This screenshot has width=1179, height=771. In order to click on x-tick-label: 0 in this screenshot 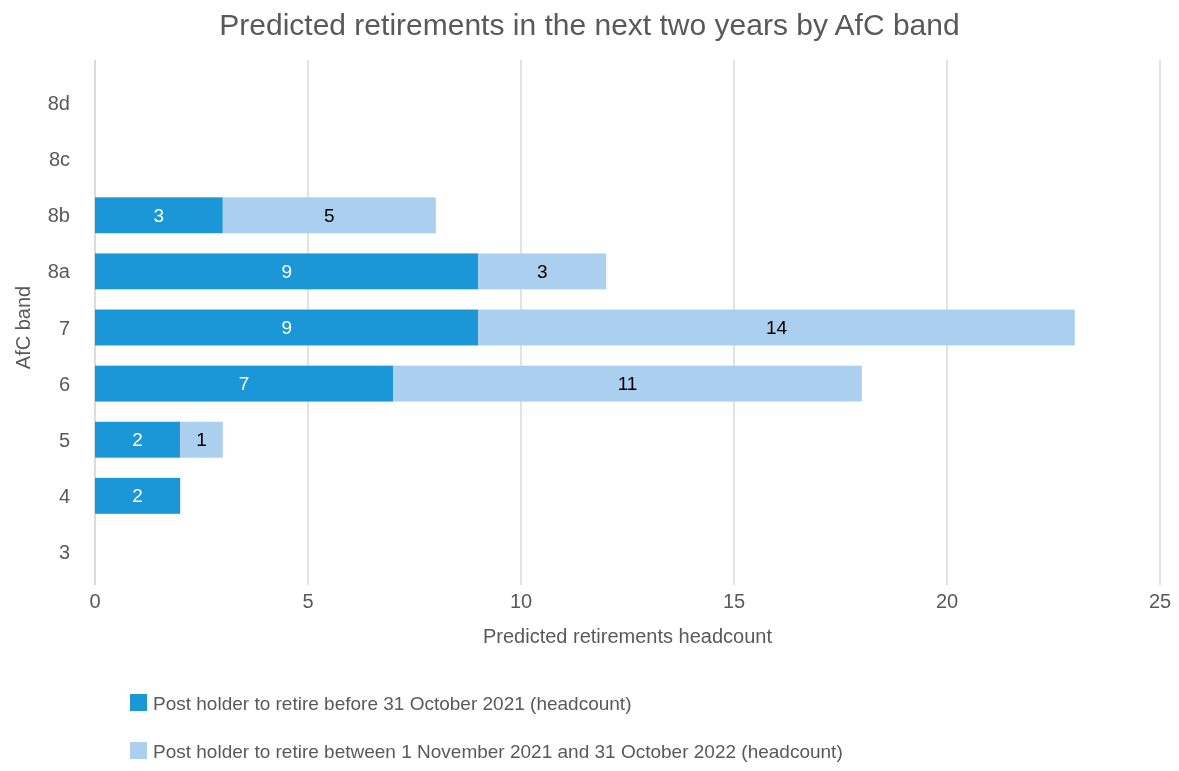, I will do `click(95, 601)`.